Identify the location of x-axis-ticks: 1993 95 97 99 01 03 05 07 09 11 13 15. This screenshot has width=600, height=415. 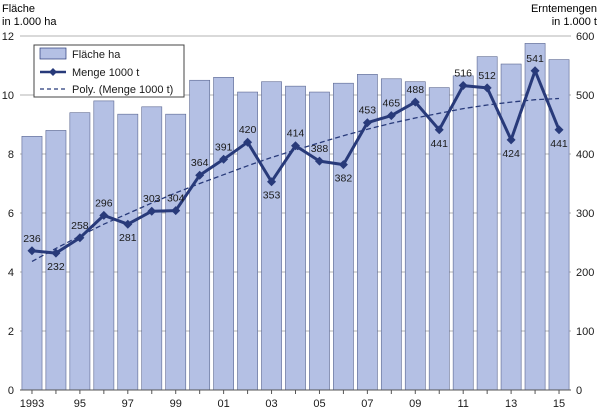
(292, 400).